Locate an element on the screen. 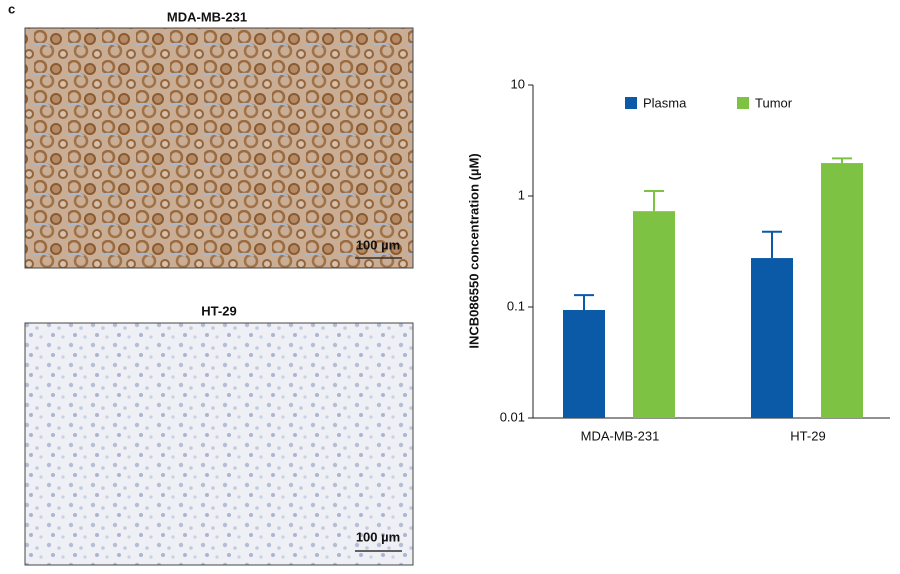 The height and width of the screenshot is (574, 900). y-tick-label: 1 is located at coordinates (521, 194).